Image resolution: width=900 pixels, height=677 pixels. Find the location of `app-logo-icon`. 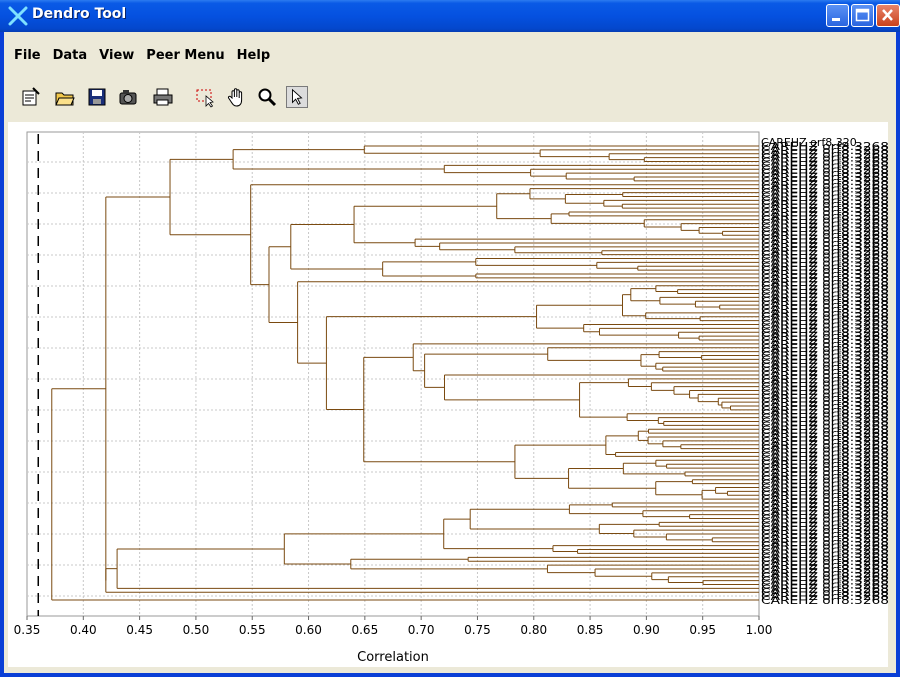

app-logo-icon is located at coordinates (18, 16).